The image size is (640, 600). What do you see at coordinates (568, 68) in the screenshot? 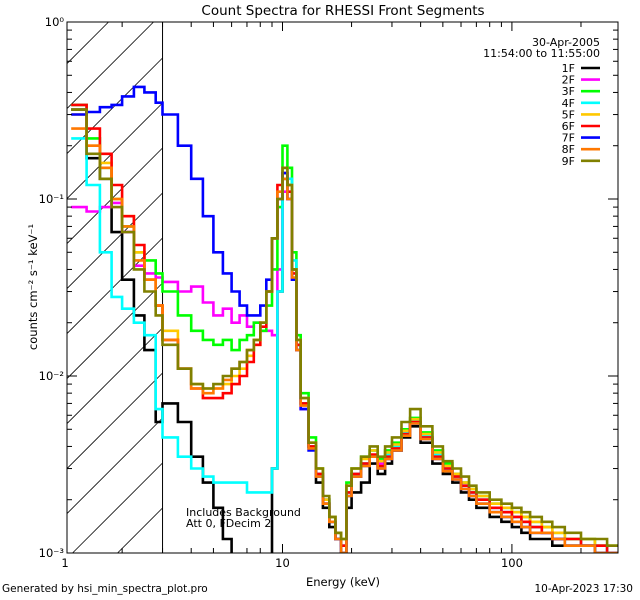
I see `legend-label-1F: 1F` at bounding box center [568, 68].